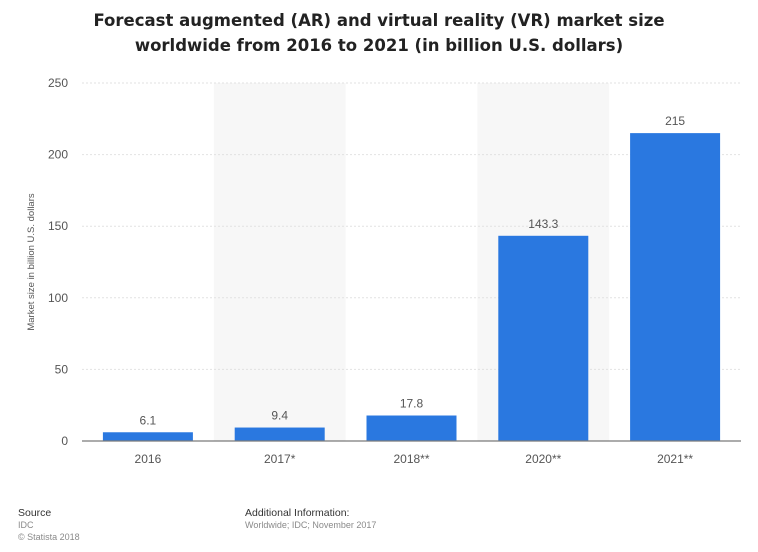 This screenshot has width=758, height=552. Describe the element at coordinates (675, 459) in the screenshot. I see `x-tick-label: 2021**` at that location.